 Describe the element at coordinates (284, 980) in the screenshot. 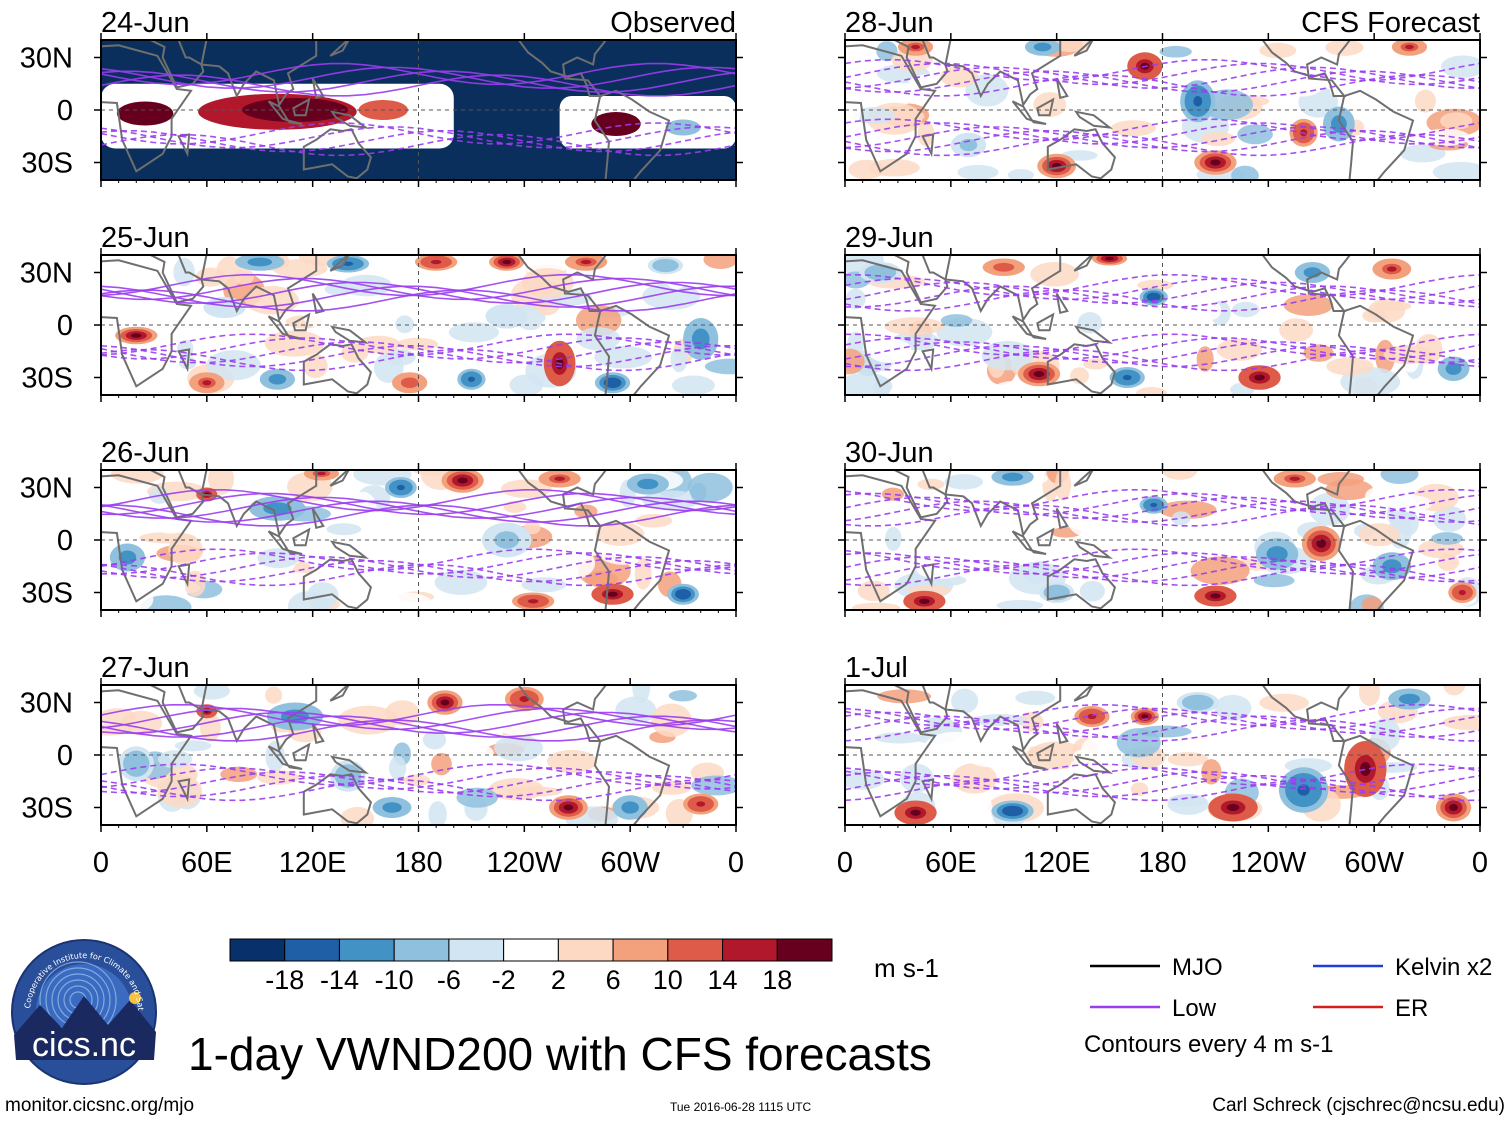

I see `colorbar-tick-label: -18` at that location.